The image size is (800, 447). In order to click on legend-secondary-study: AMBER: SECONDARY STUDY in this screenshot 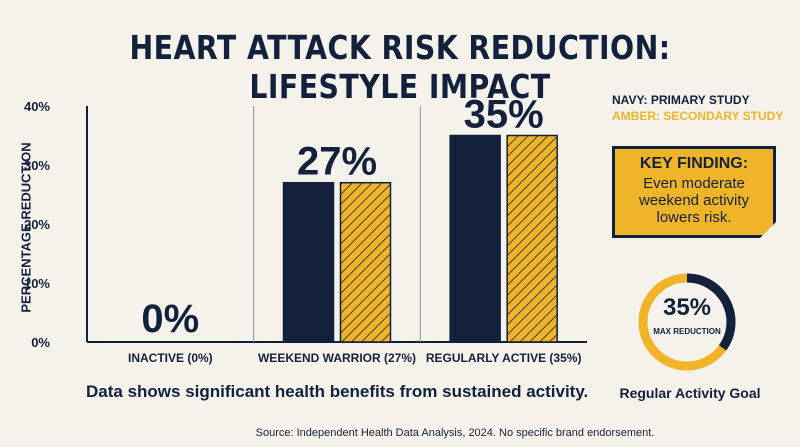, I will do `click(698, 116)`.